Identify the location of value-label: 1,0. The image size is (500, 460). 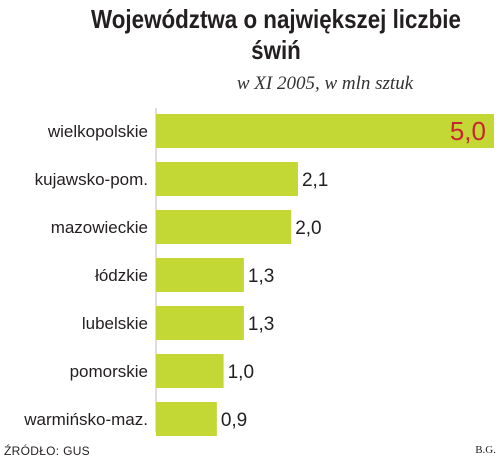
(241, 372).